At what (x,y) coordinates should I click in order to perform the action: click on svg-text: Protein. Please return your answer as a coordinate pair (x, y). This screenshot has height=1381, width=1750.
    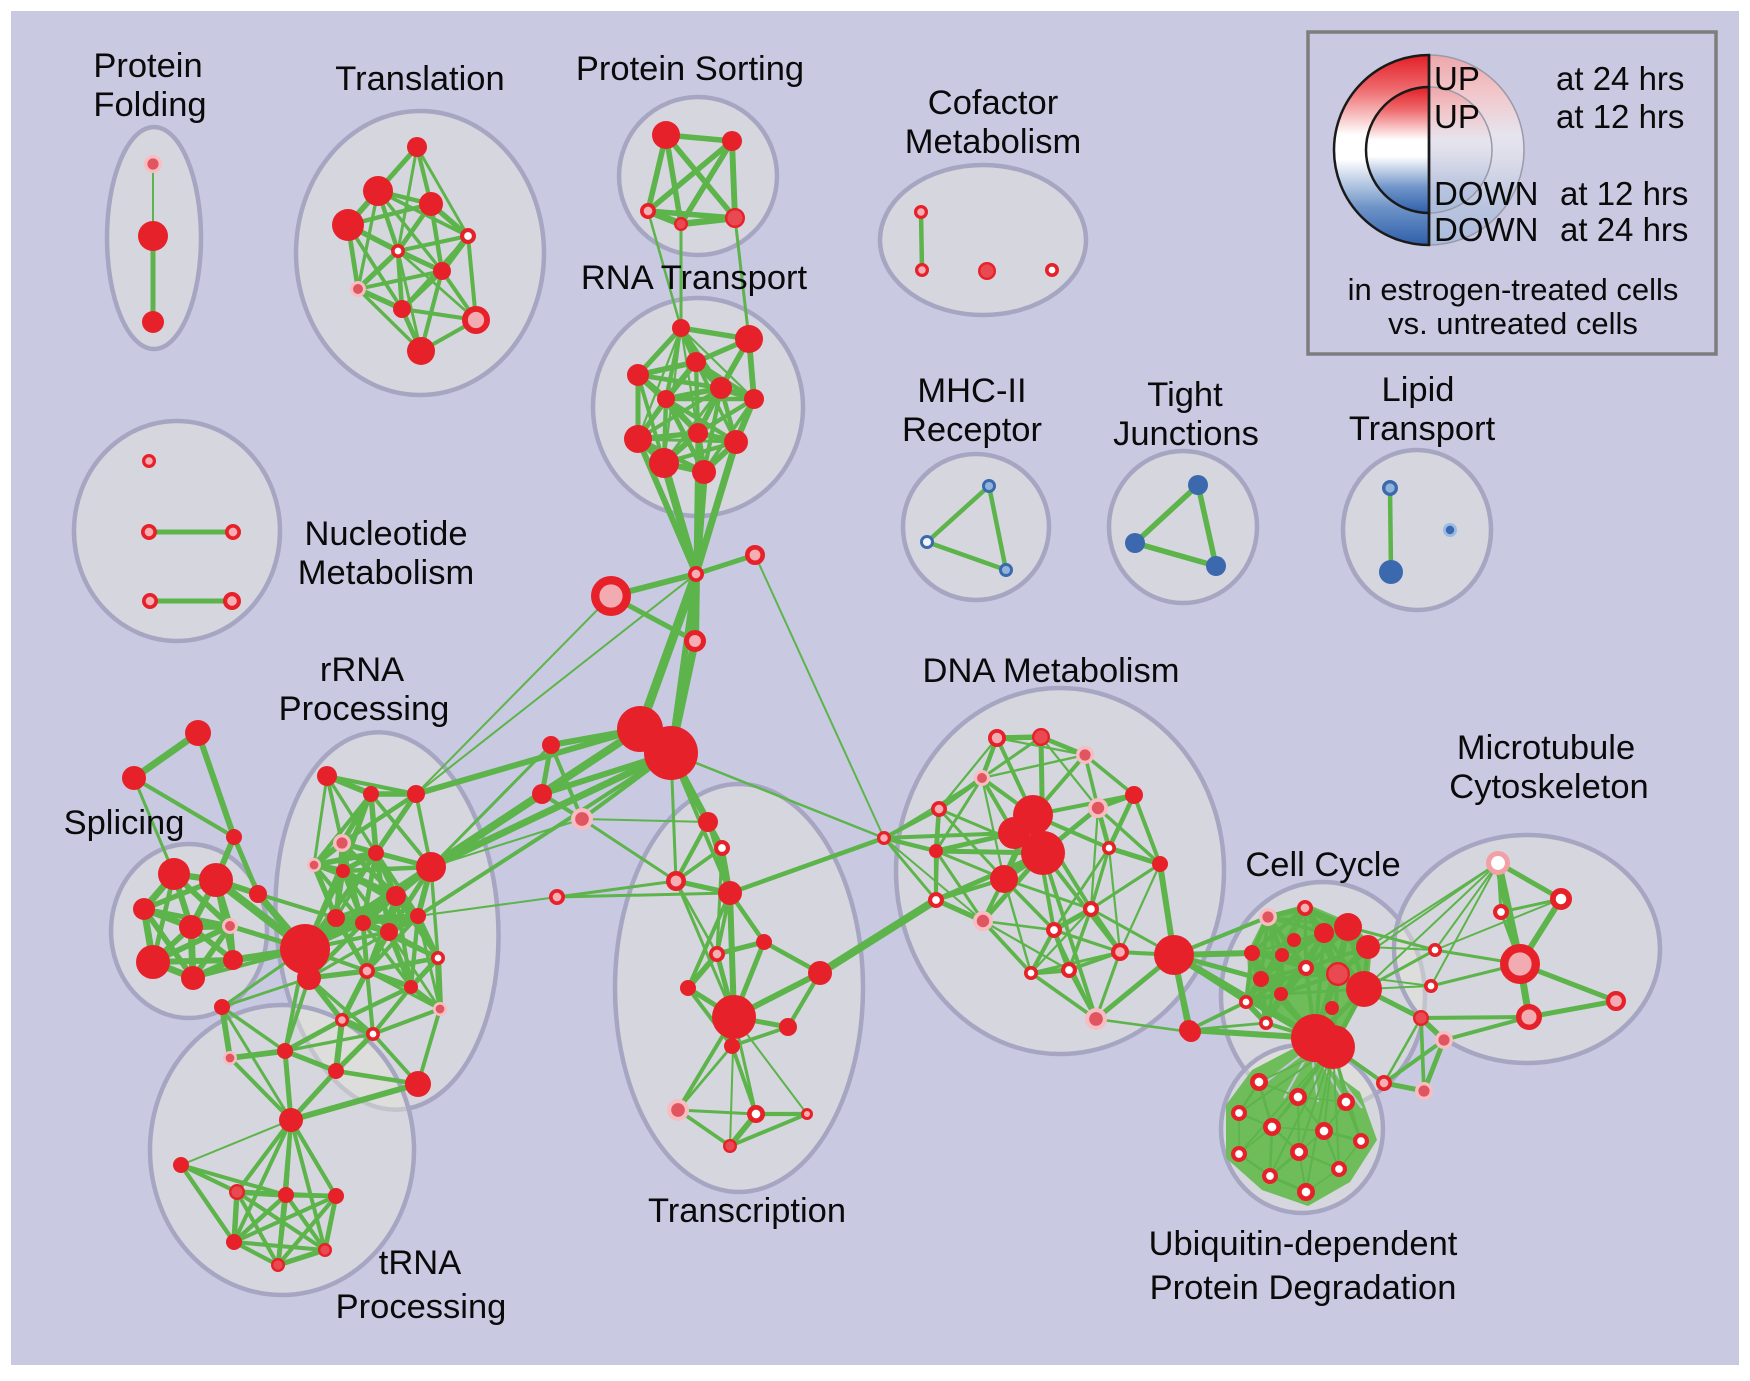
    Looking at the image, I should click on (147, 66).